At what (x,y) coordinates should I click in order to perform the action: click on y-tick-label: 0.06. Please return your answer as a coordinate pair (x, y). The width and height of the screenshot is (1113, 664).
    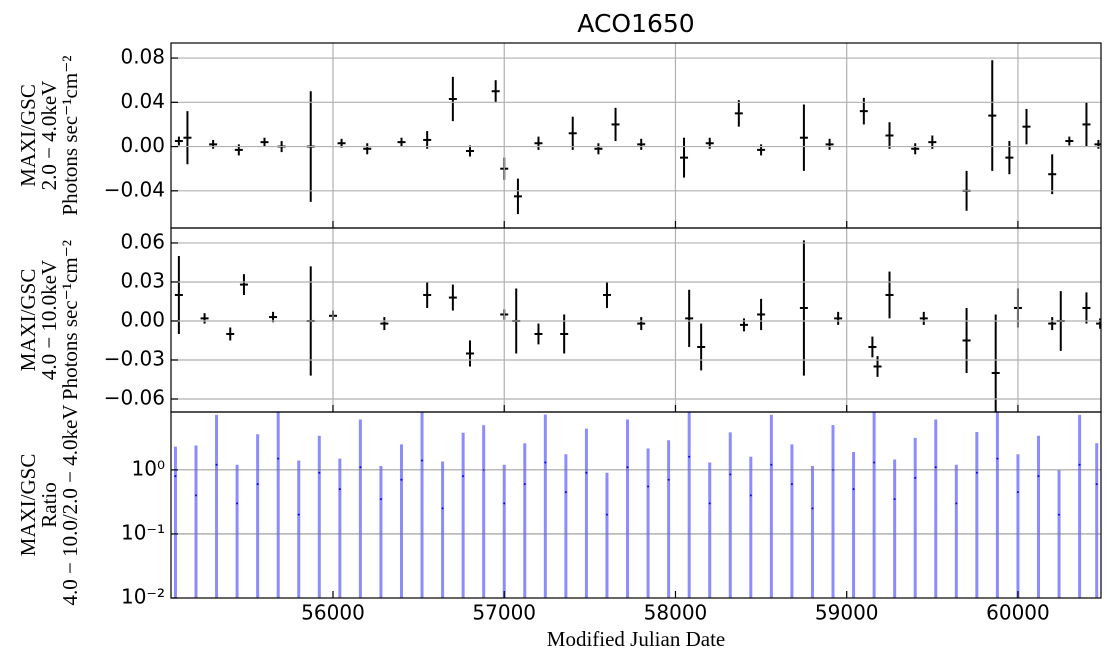
    Looking at the image, I should click on (142, 241).